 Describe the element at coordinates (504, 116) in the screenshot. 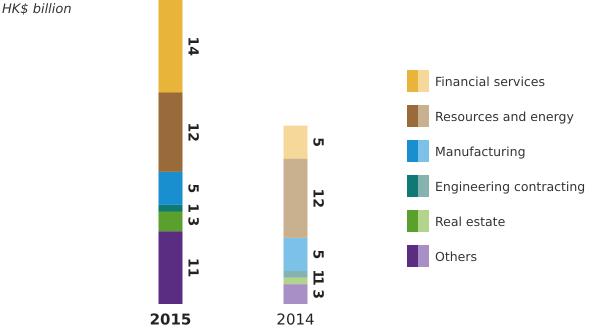

I see `legend-label: Resources and energy` at that location.